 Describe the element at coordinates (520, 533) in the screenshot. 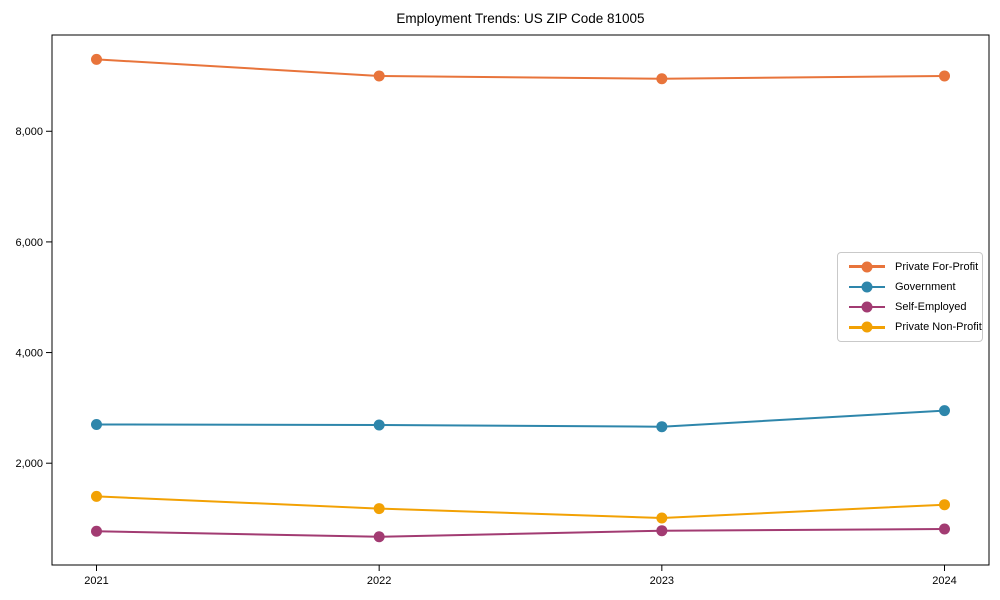

I see `series-line-self-employed` at that location.